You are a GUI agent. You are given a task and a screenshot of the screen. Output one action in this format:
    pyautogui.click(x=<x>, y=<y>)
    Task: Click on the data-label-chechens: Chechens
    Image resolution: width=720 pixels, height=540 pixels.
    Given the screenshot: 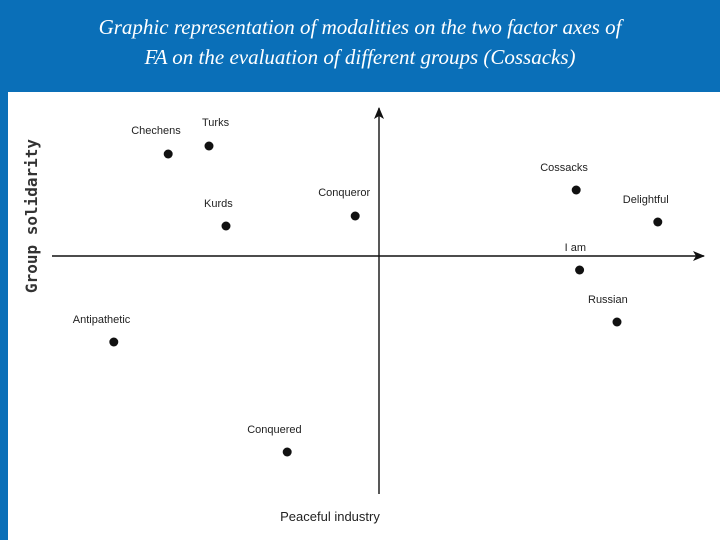 What is the action you would take?
    pyautogui.click(x=156, y=131)
    